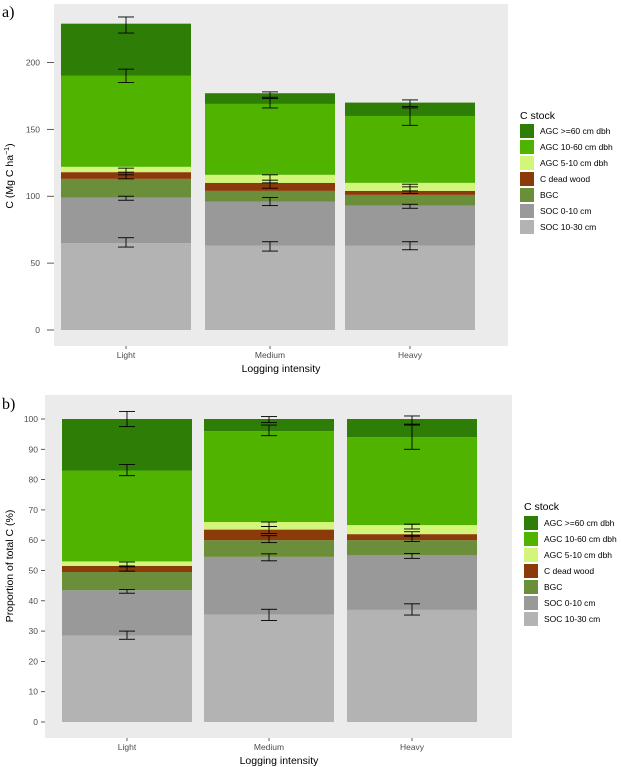 This screenshot has width=622, height=767. Describe the element at coordinates (127, 747) in the screenshot. I see `x-tick-label-b-0: Light` at that location.